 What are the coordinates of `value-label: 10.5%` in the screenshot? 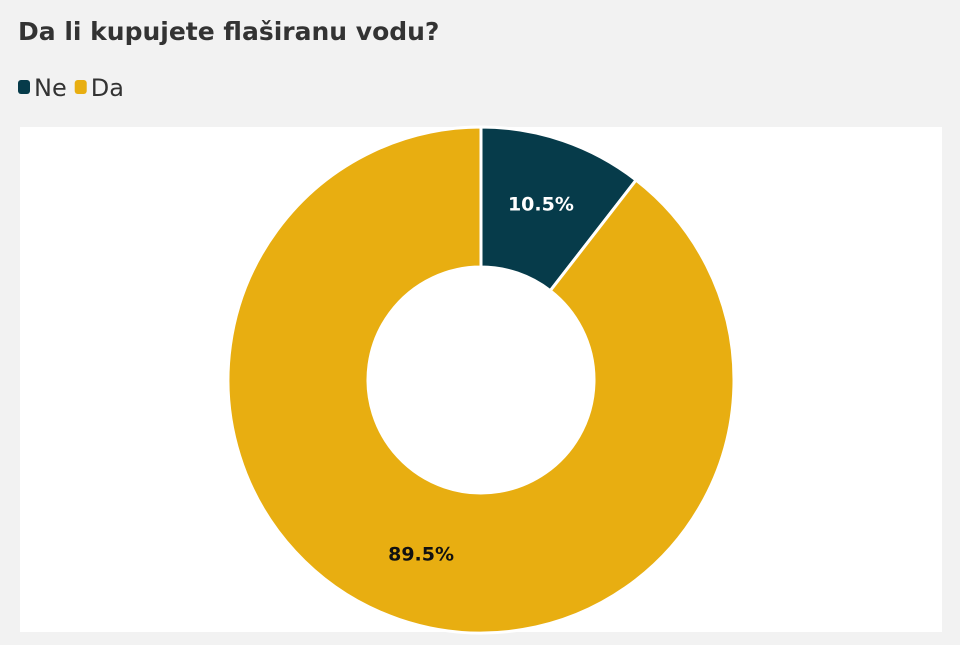 It's located at (541, 204).